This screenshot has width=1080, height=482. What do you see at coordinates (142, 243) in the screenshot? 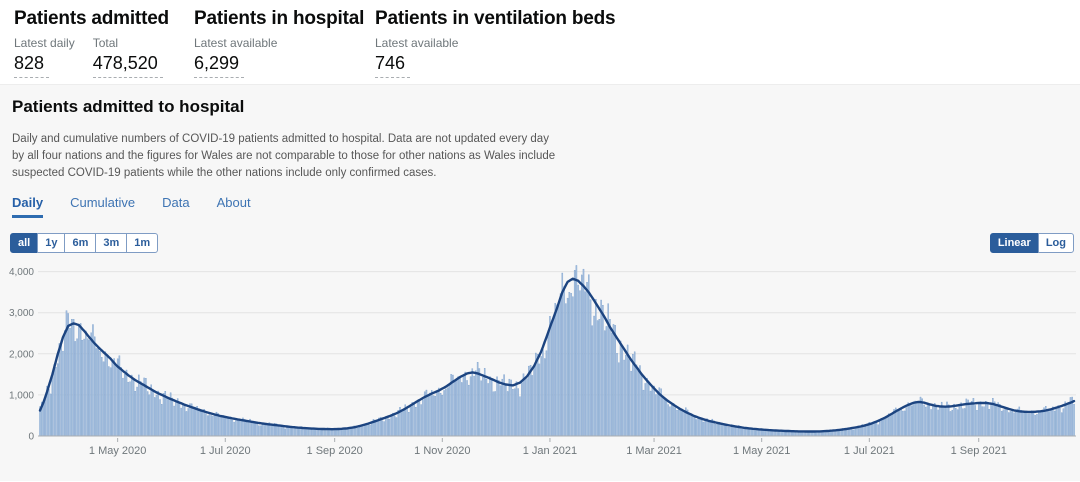
I see `range-button-1m: 1m` at bounding box center [142, 243].